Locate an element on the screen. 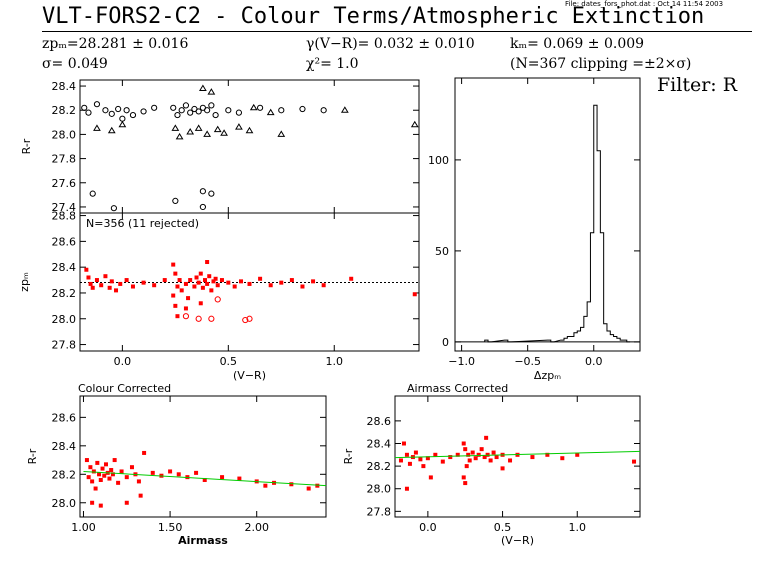 This screenshot has width=768, height=574. am-ytick-label: 28.4 is located at coordinates (379, 443).